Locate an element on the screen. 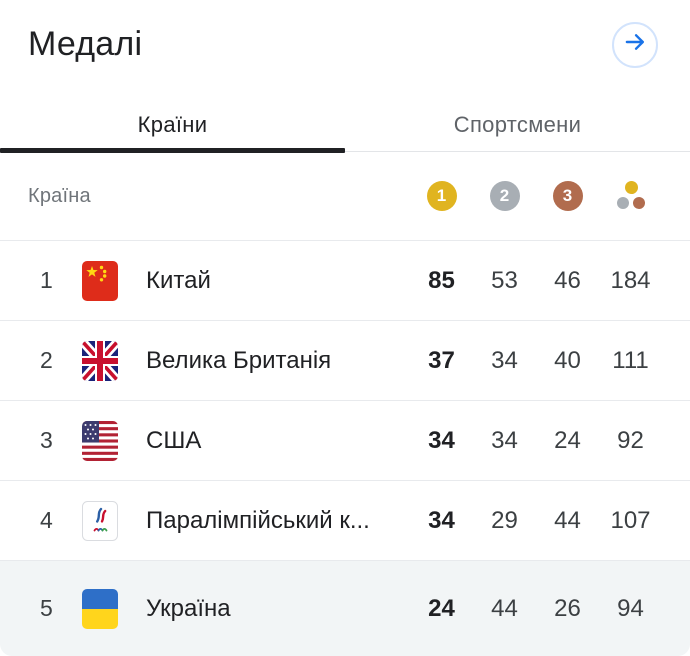  widget-header: Медалі is located at coordinates (345, 42).